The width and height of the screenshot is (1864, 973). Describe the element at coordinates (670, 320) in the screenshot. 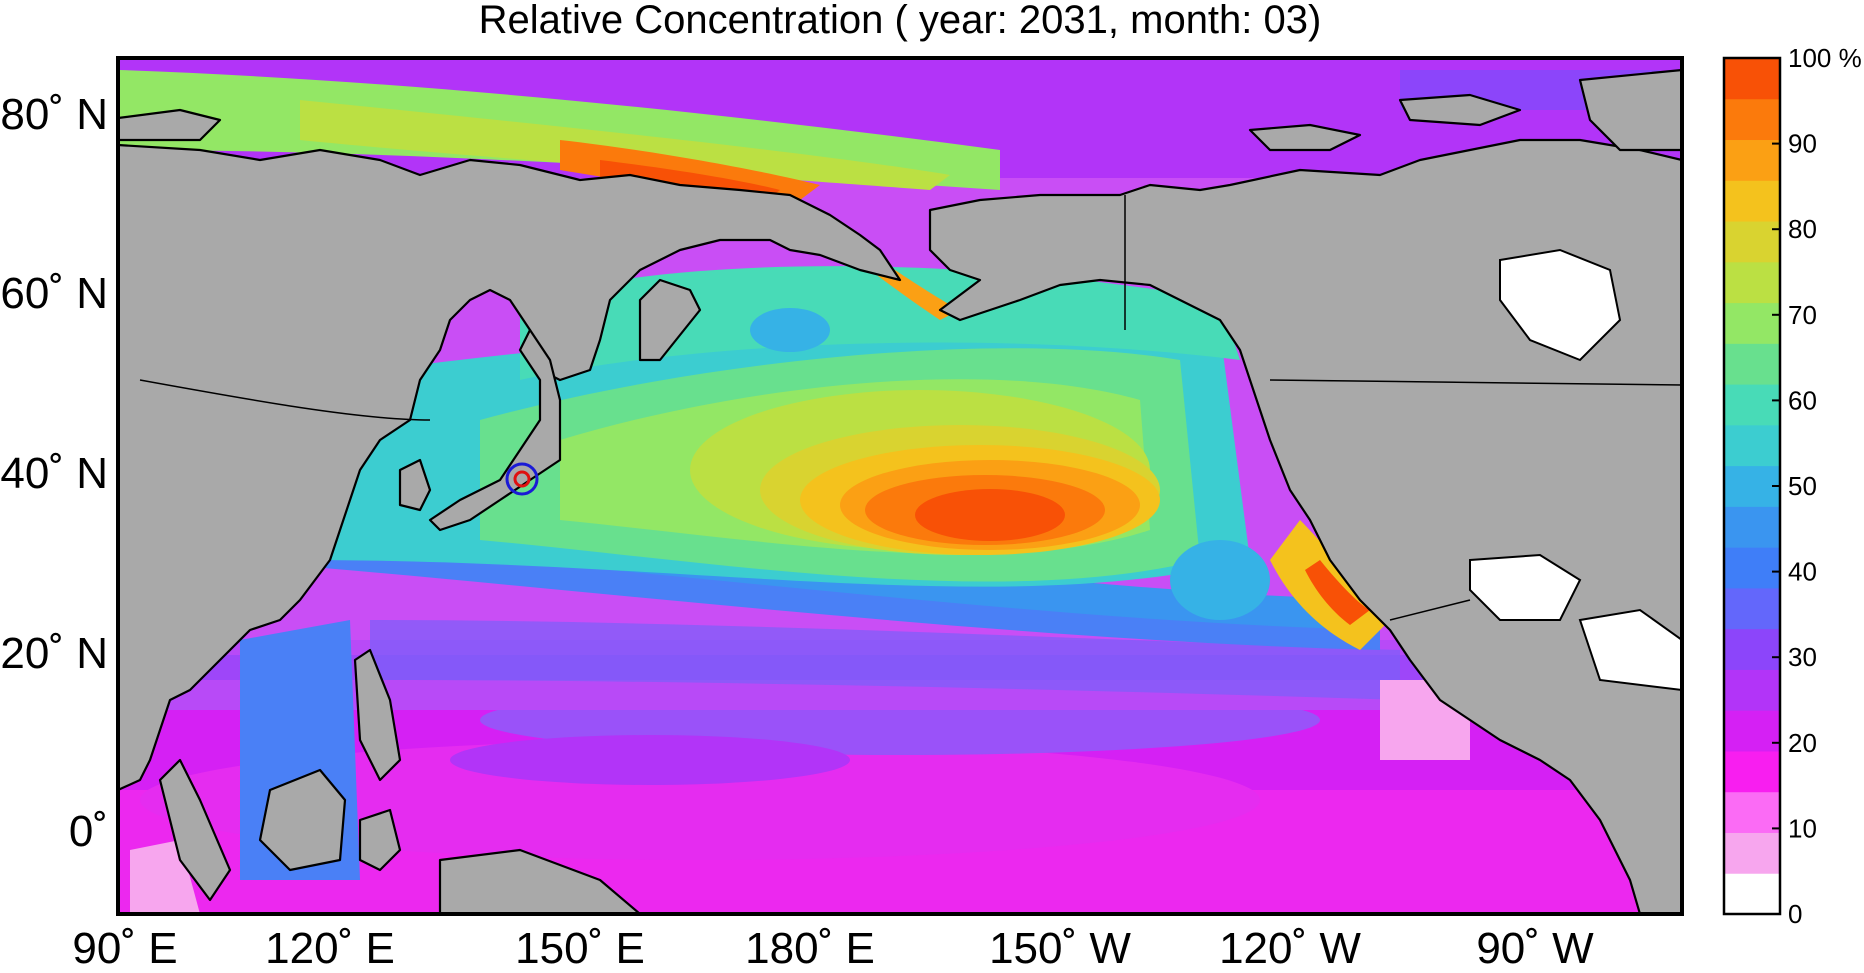

I see `land-kamchatka` at that location.